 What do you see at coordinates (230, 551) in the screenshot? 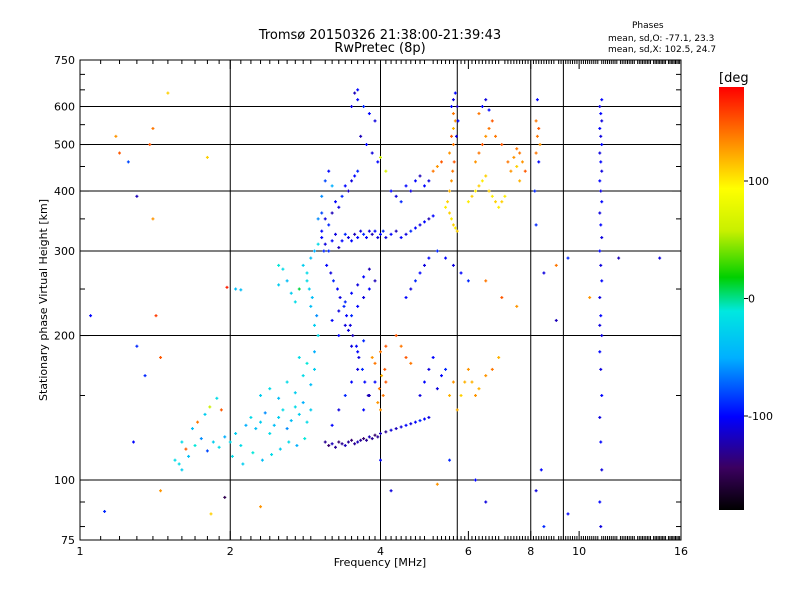
I see `x-tick-label: 2` at bounding box center [230, 551].